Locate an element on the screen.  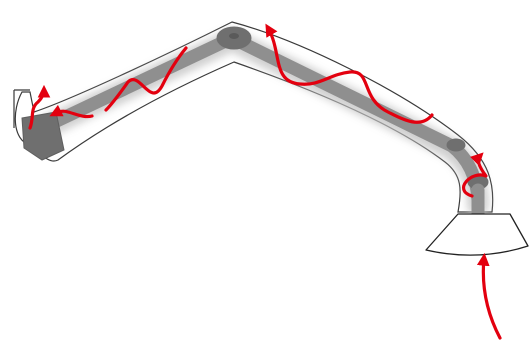
extraction-hood-icon is located at coordinates (477, 219).